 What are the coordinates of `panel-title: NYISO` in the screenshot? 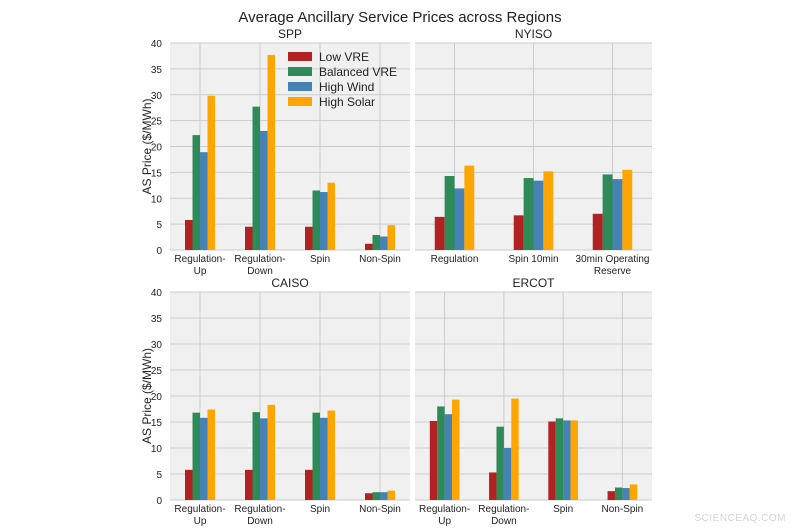 It's located at (533, 34).